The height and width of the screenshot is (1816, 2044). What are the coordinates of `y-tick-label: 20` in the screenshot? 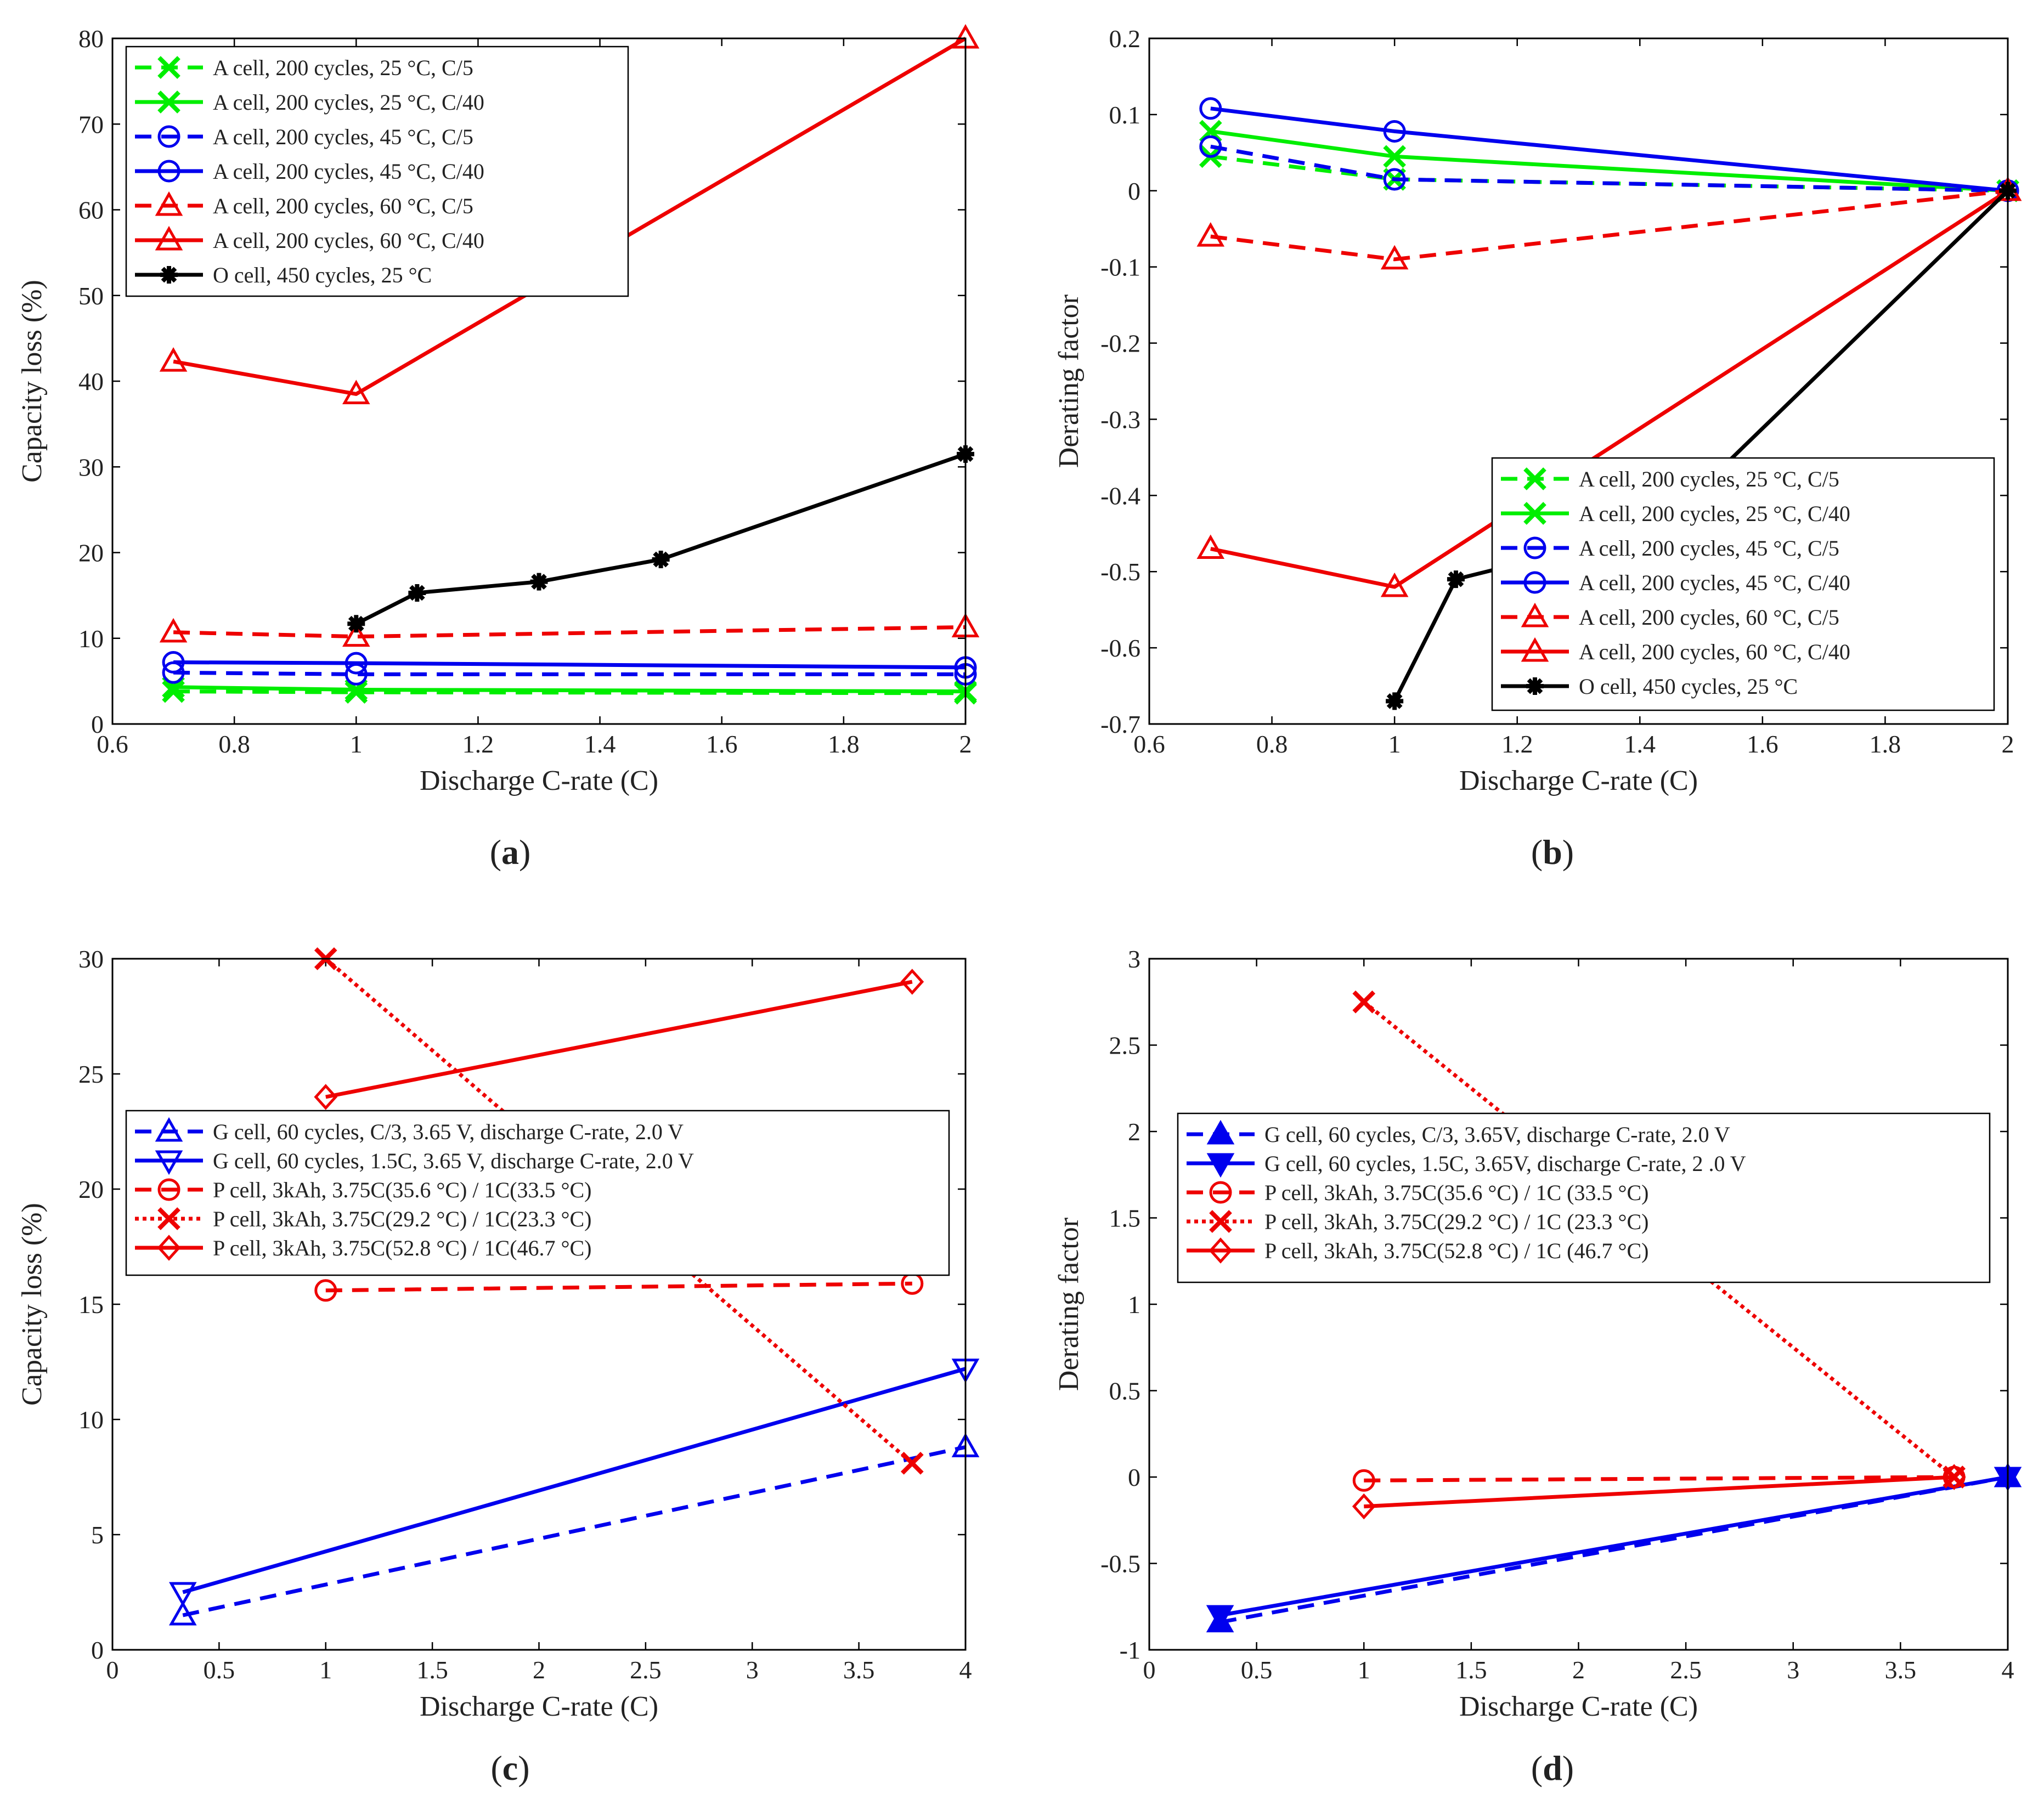 It's located at (91, 553).